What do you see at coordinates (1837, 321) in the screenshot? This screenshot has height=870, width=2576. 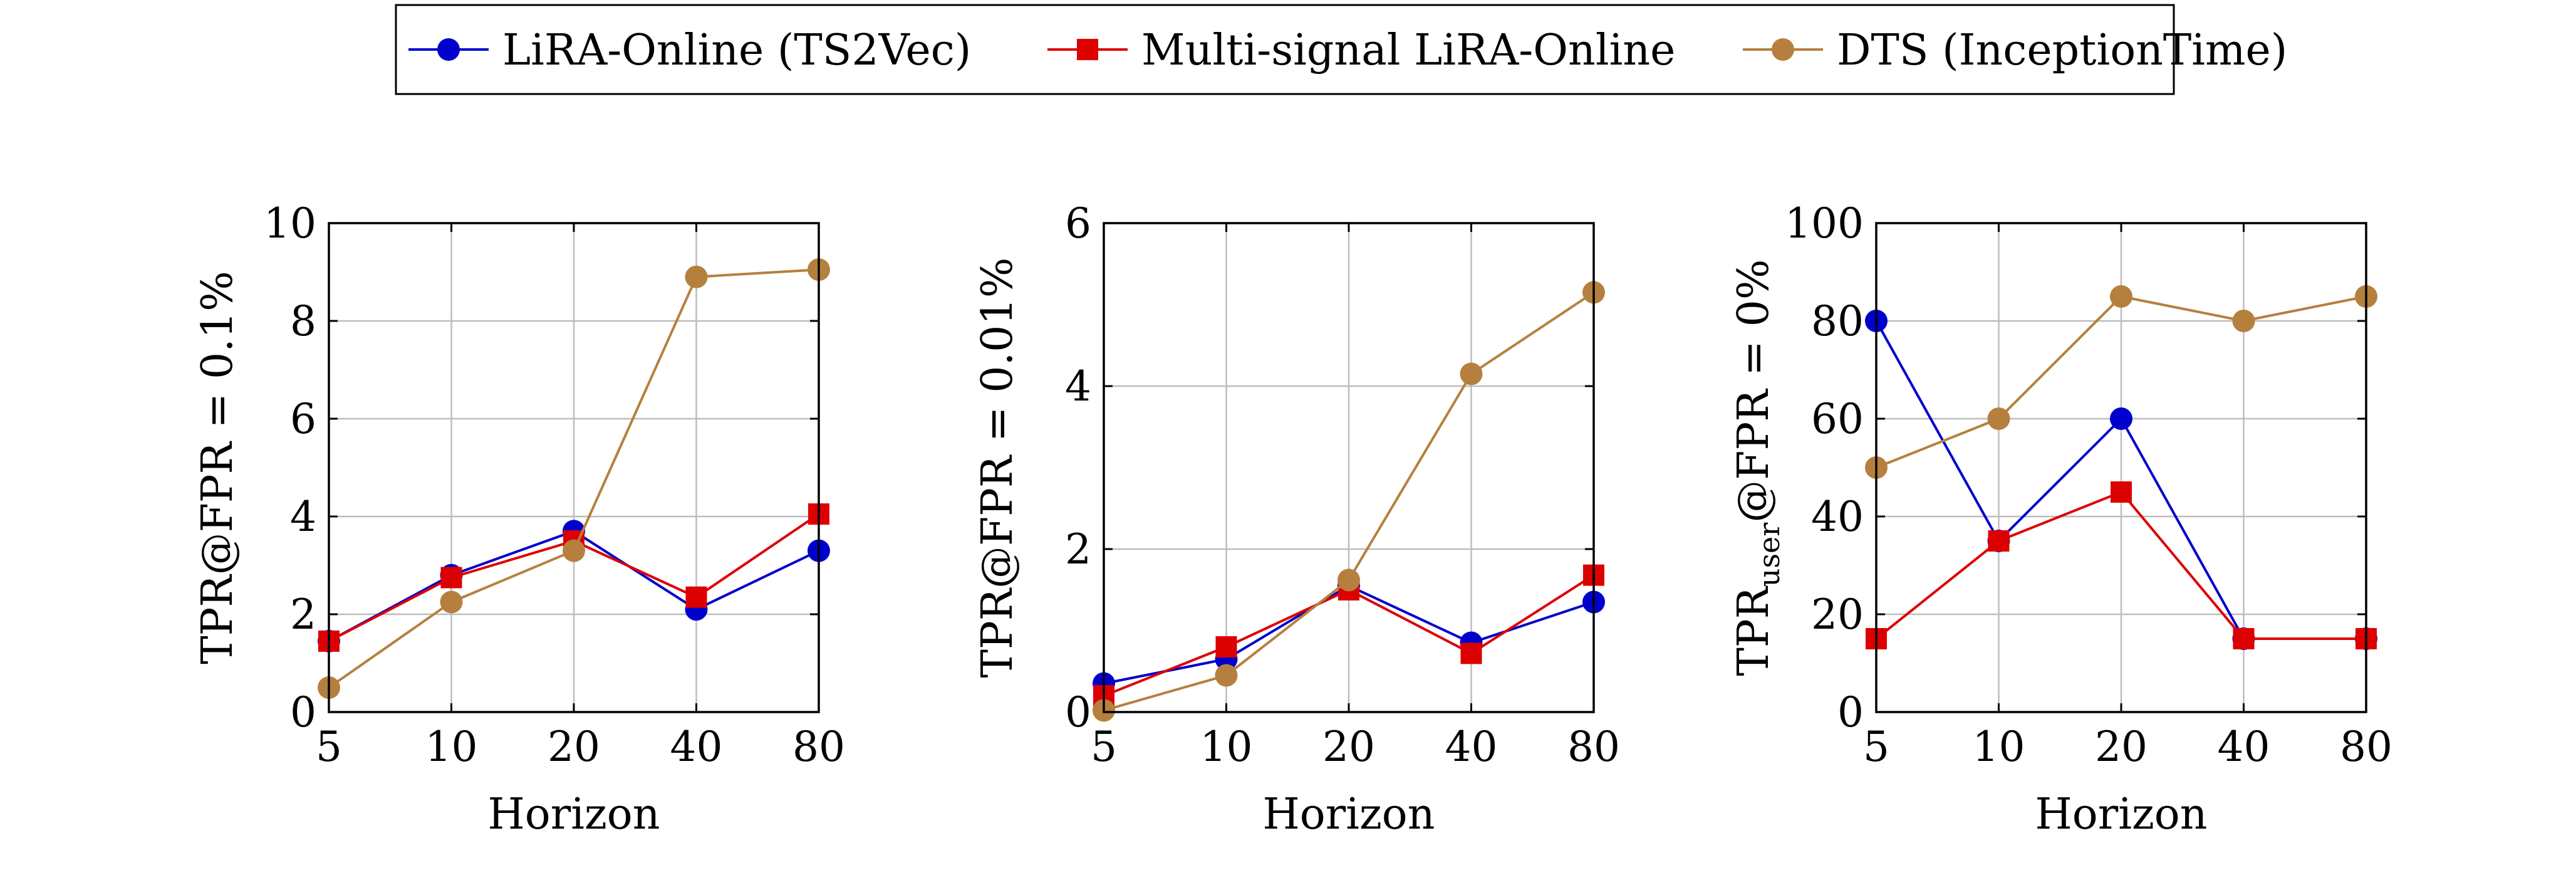 I see `y-tick-label: 80` at bounding box center [1837, 321].